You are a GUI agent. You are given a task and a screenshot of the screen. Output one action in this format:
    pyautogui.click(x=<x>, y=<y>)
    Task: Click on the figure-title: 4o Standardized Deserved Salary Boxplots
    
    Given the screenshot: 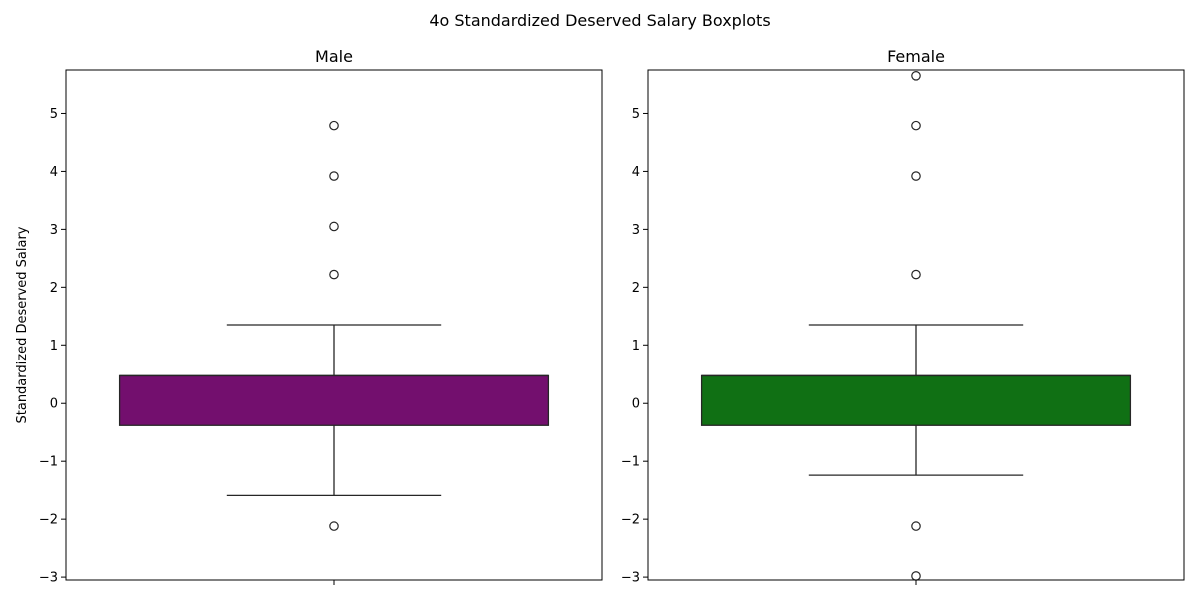 What is the action you would take?
    pyautogui.click(x=599, y=20)
    